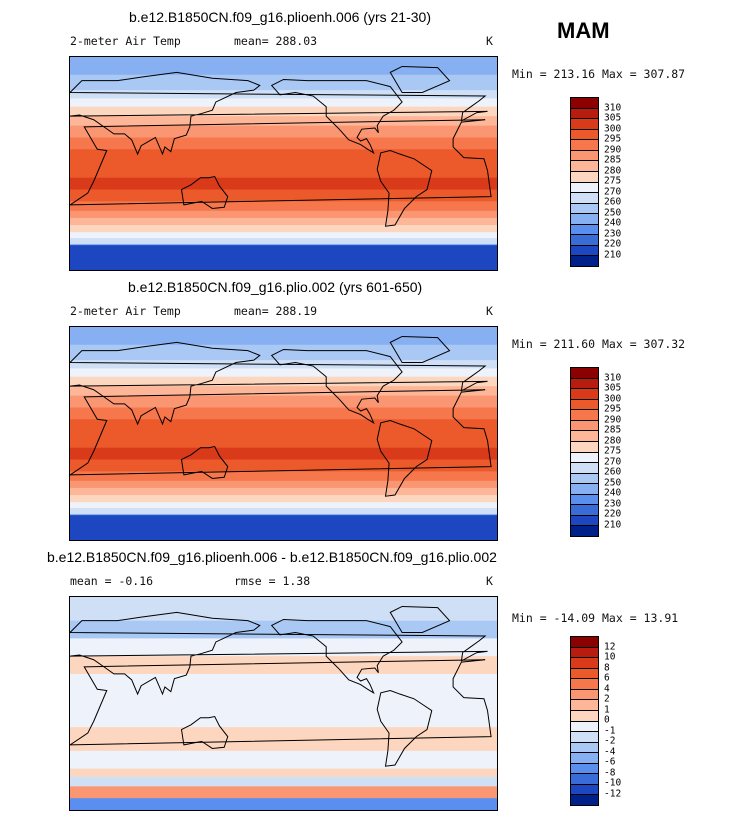 This screenshot has width=733, height=820. What do you see at coordinates (613, 793) in the screenshot?
I see `colorbar-tick-label: -12` at bounding box center [613, 793].